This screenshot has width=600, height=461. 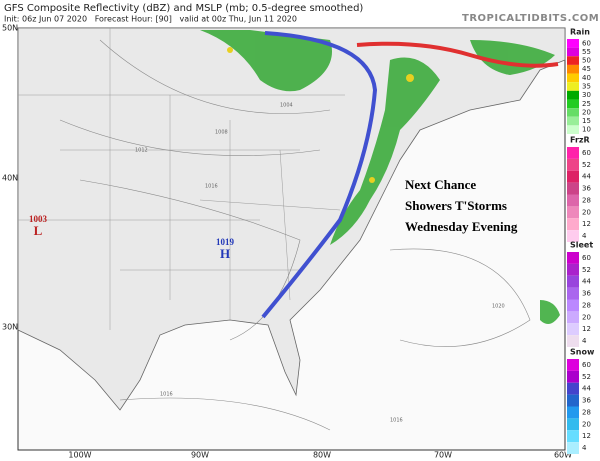 What do you see at coordinates (38, 219) in the screenshot?
I see `pressure-value: 1003` at bounding box center [38, 219].